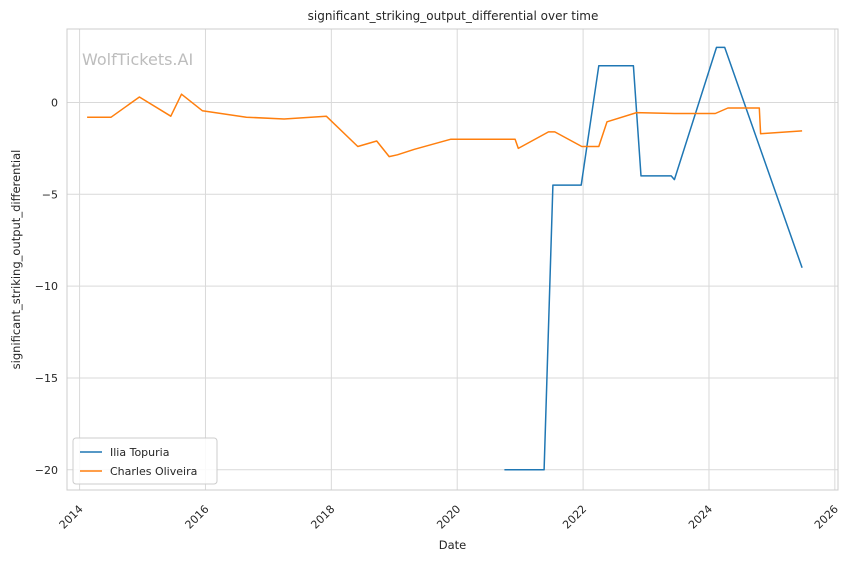  What do you see at coordinates (453, 545) in the screenshot?
I see `x-axis-label: Date` at bounding box center [453, 545].